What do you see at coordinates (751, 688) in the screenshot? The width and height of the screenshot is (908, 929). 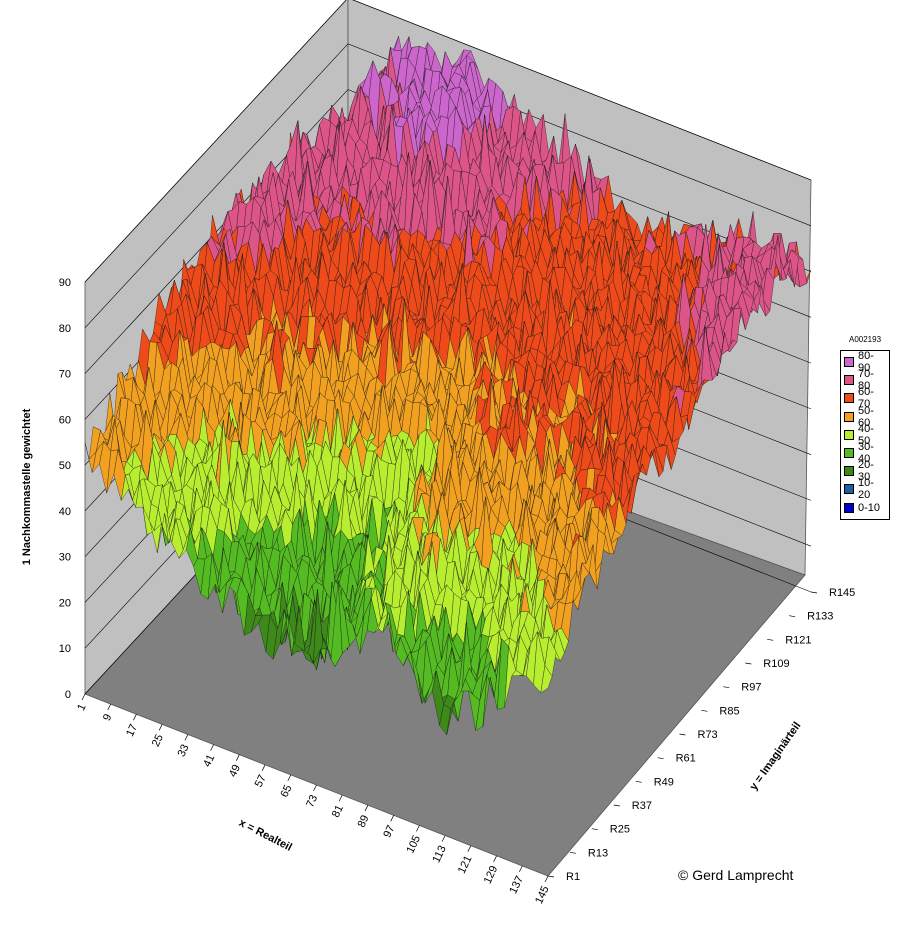 I see `y-tick-label: R97` at bounding box center [751, 688].